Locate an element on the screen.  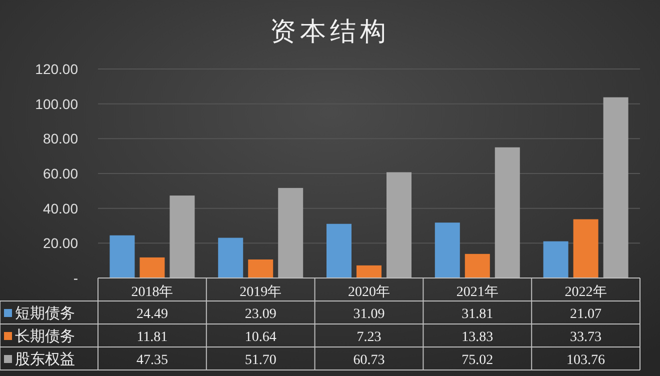
chart-title: 资本结构 is located at coordinates (330, 31).